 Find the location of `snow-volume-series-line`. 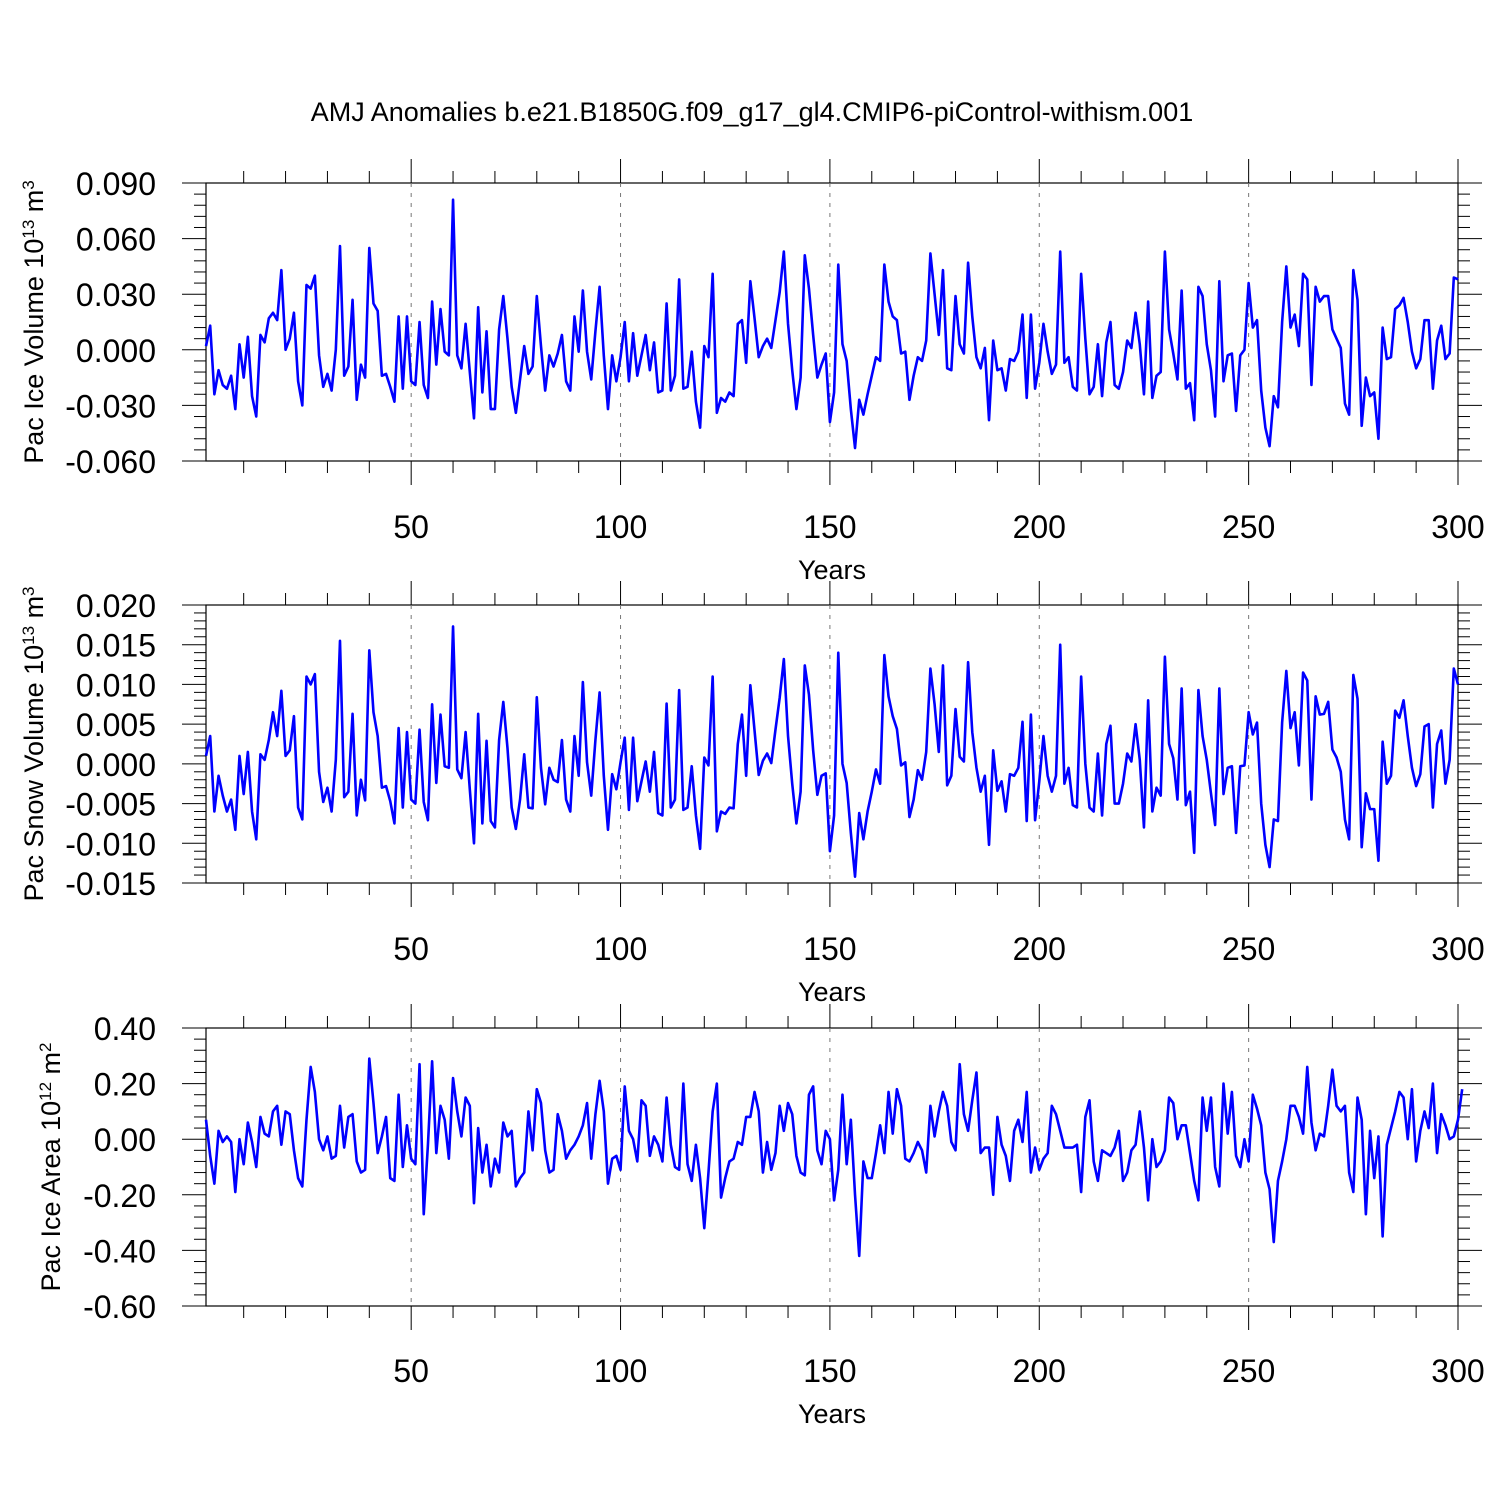

snow-volume-series-line is located at coordinates (832, 751).